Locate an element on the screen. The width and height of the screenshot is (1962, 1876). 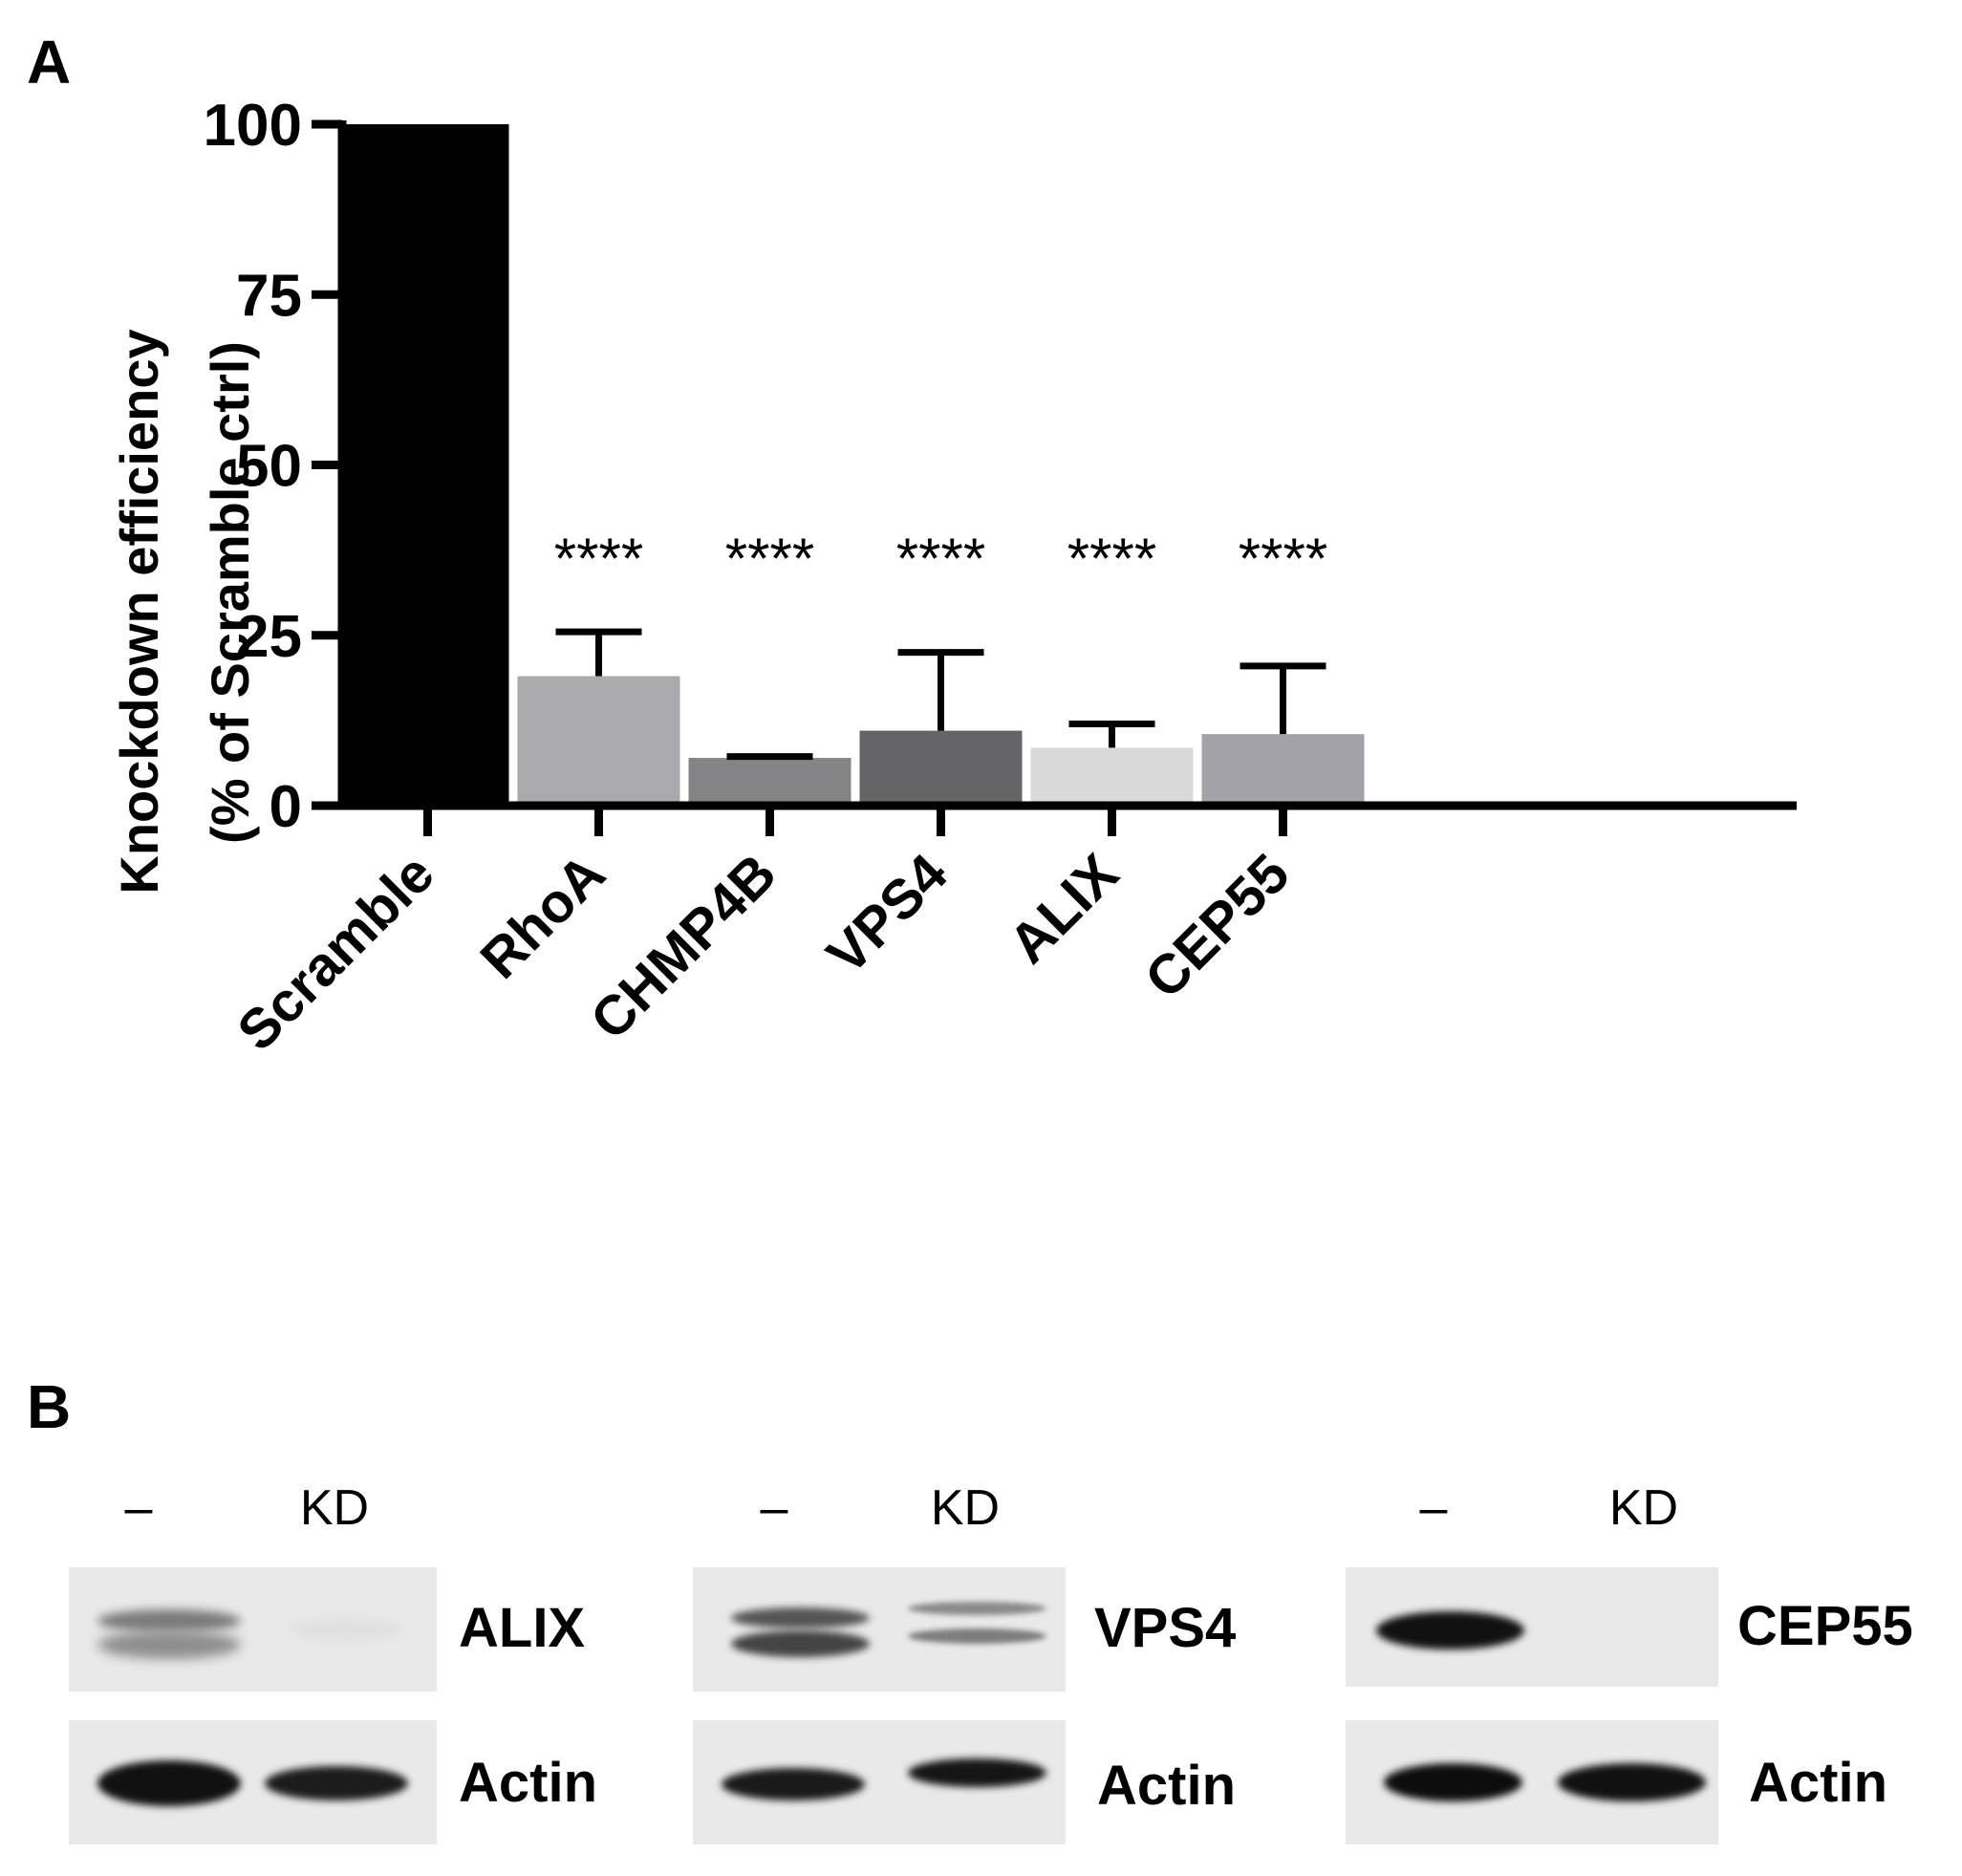
significance-label-cep55: **** is located at coordinates (1283, 559).